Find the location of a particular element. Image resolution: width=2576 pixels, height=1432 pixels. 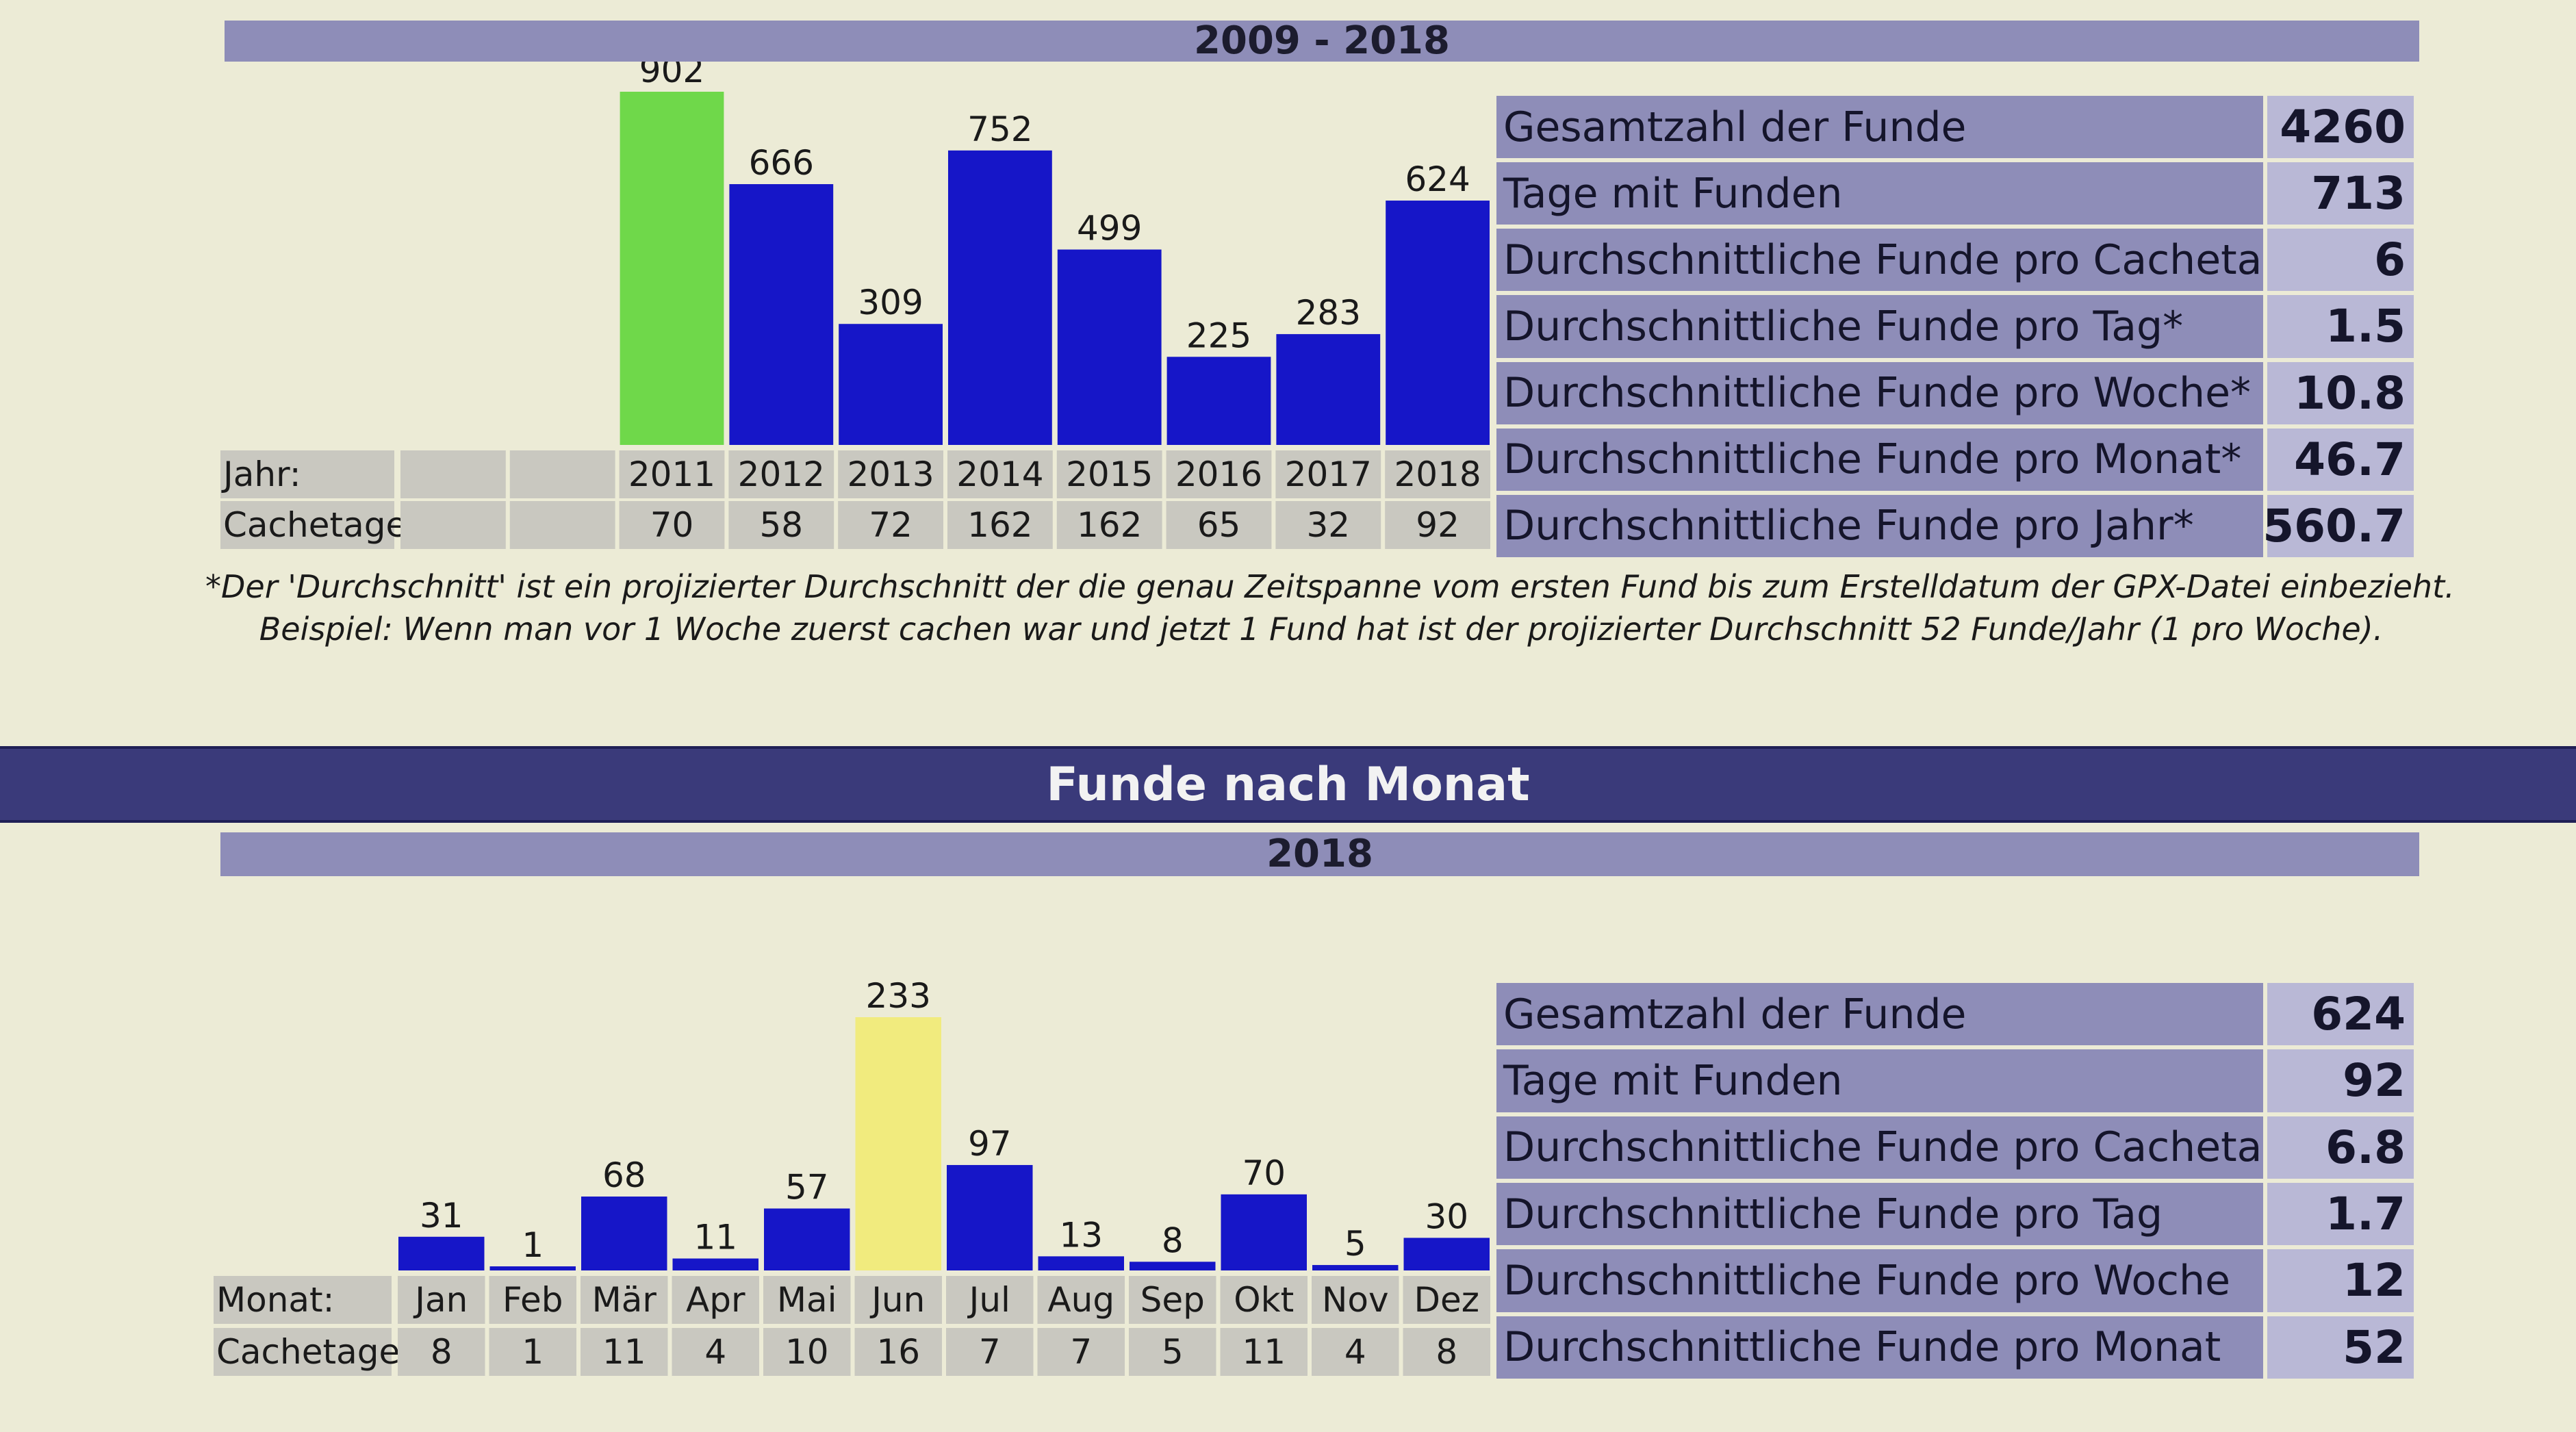

yearly-range-header: 2009 - 2018 is located at coordinates (1322, 40).